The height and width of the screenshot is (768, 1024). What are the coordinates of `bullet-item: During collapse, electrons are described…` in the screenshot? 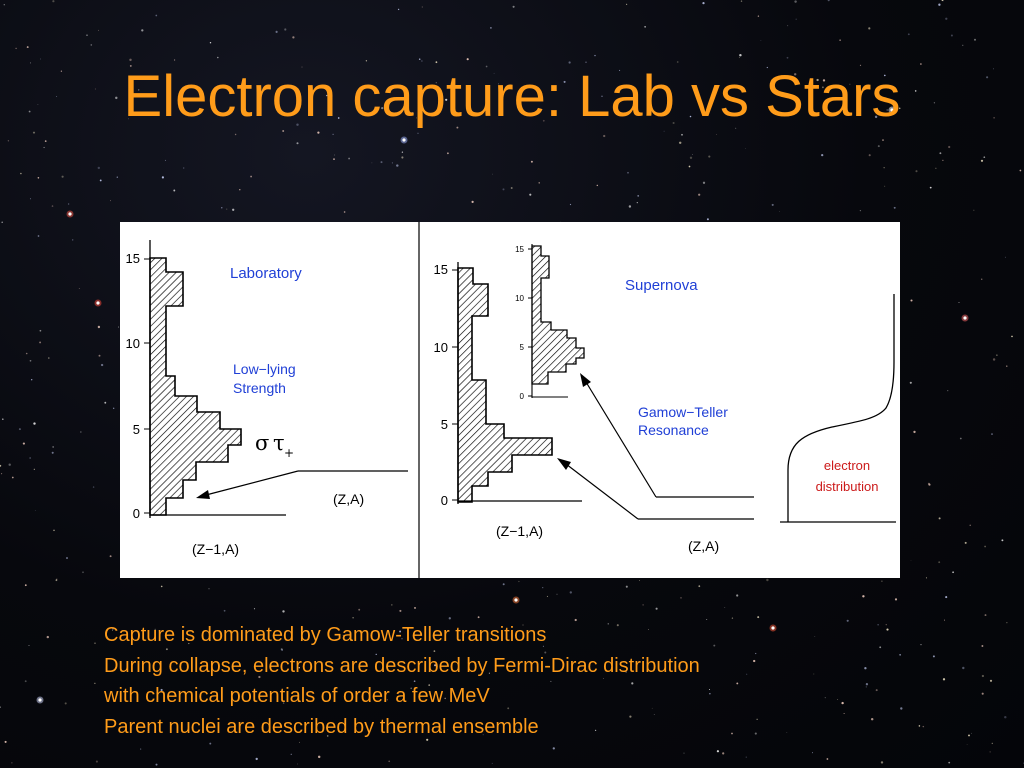 It's located at (402, 665).